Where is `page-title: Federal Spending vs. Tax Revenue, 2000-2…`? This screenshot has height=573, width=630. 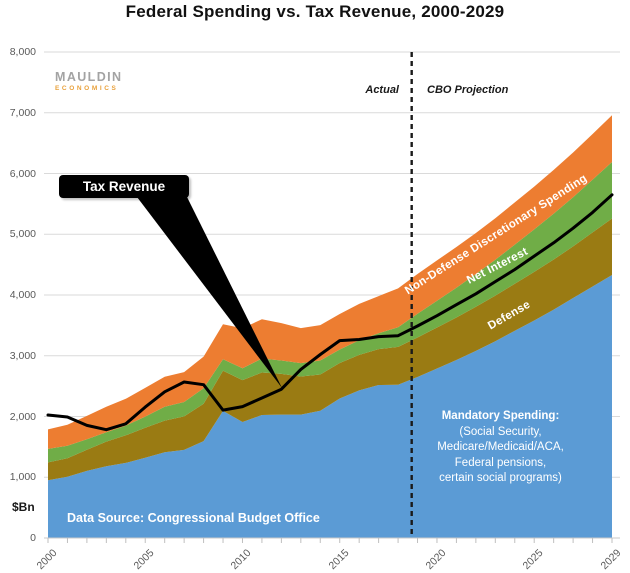 page-title: Federal Spending vs. Tax Revenue, 2000-2… is located at coordinates (315, 11).